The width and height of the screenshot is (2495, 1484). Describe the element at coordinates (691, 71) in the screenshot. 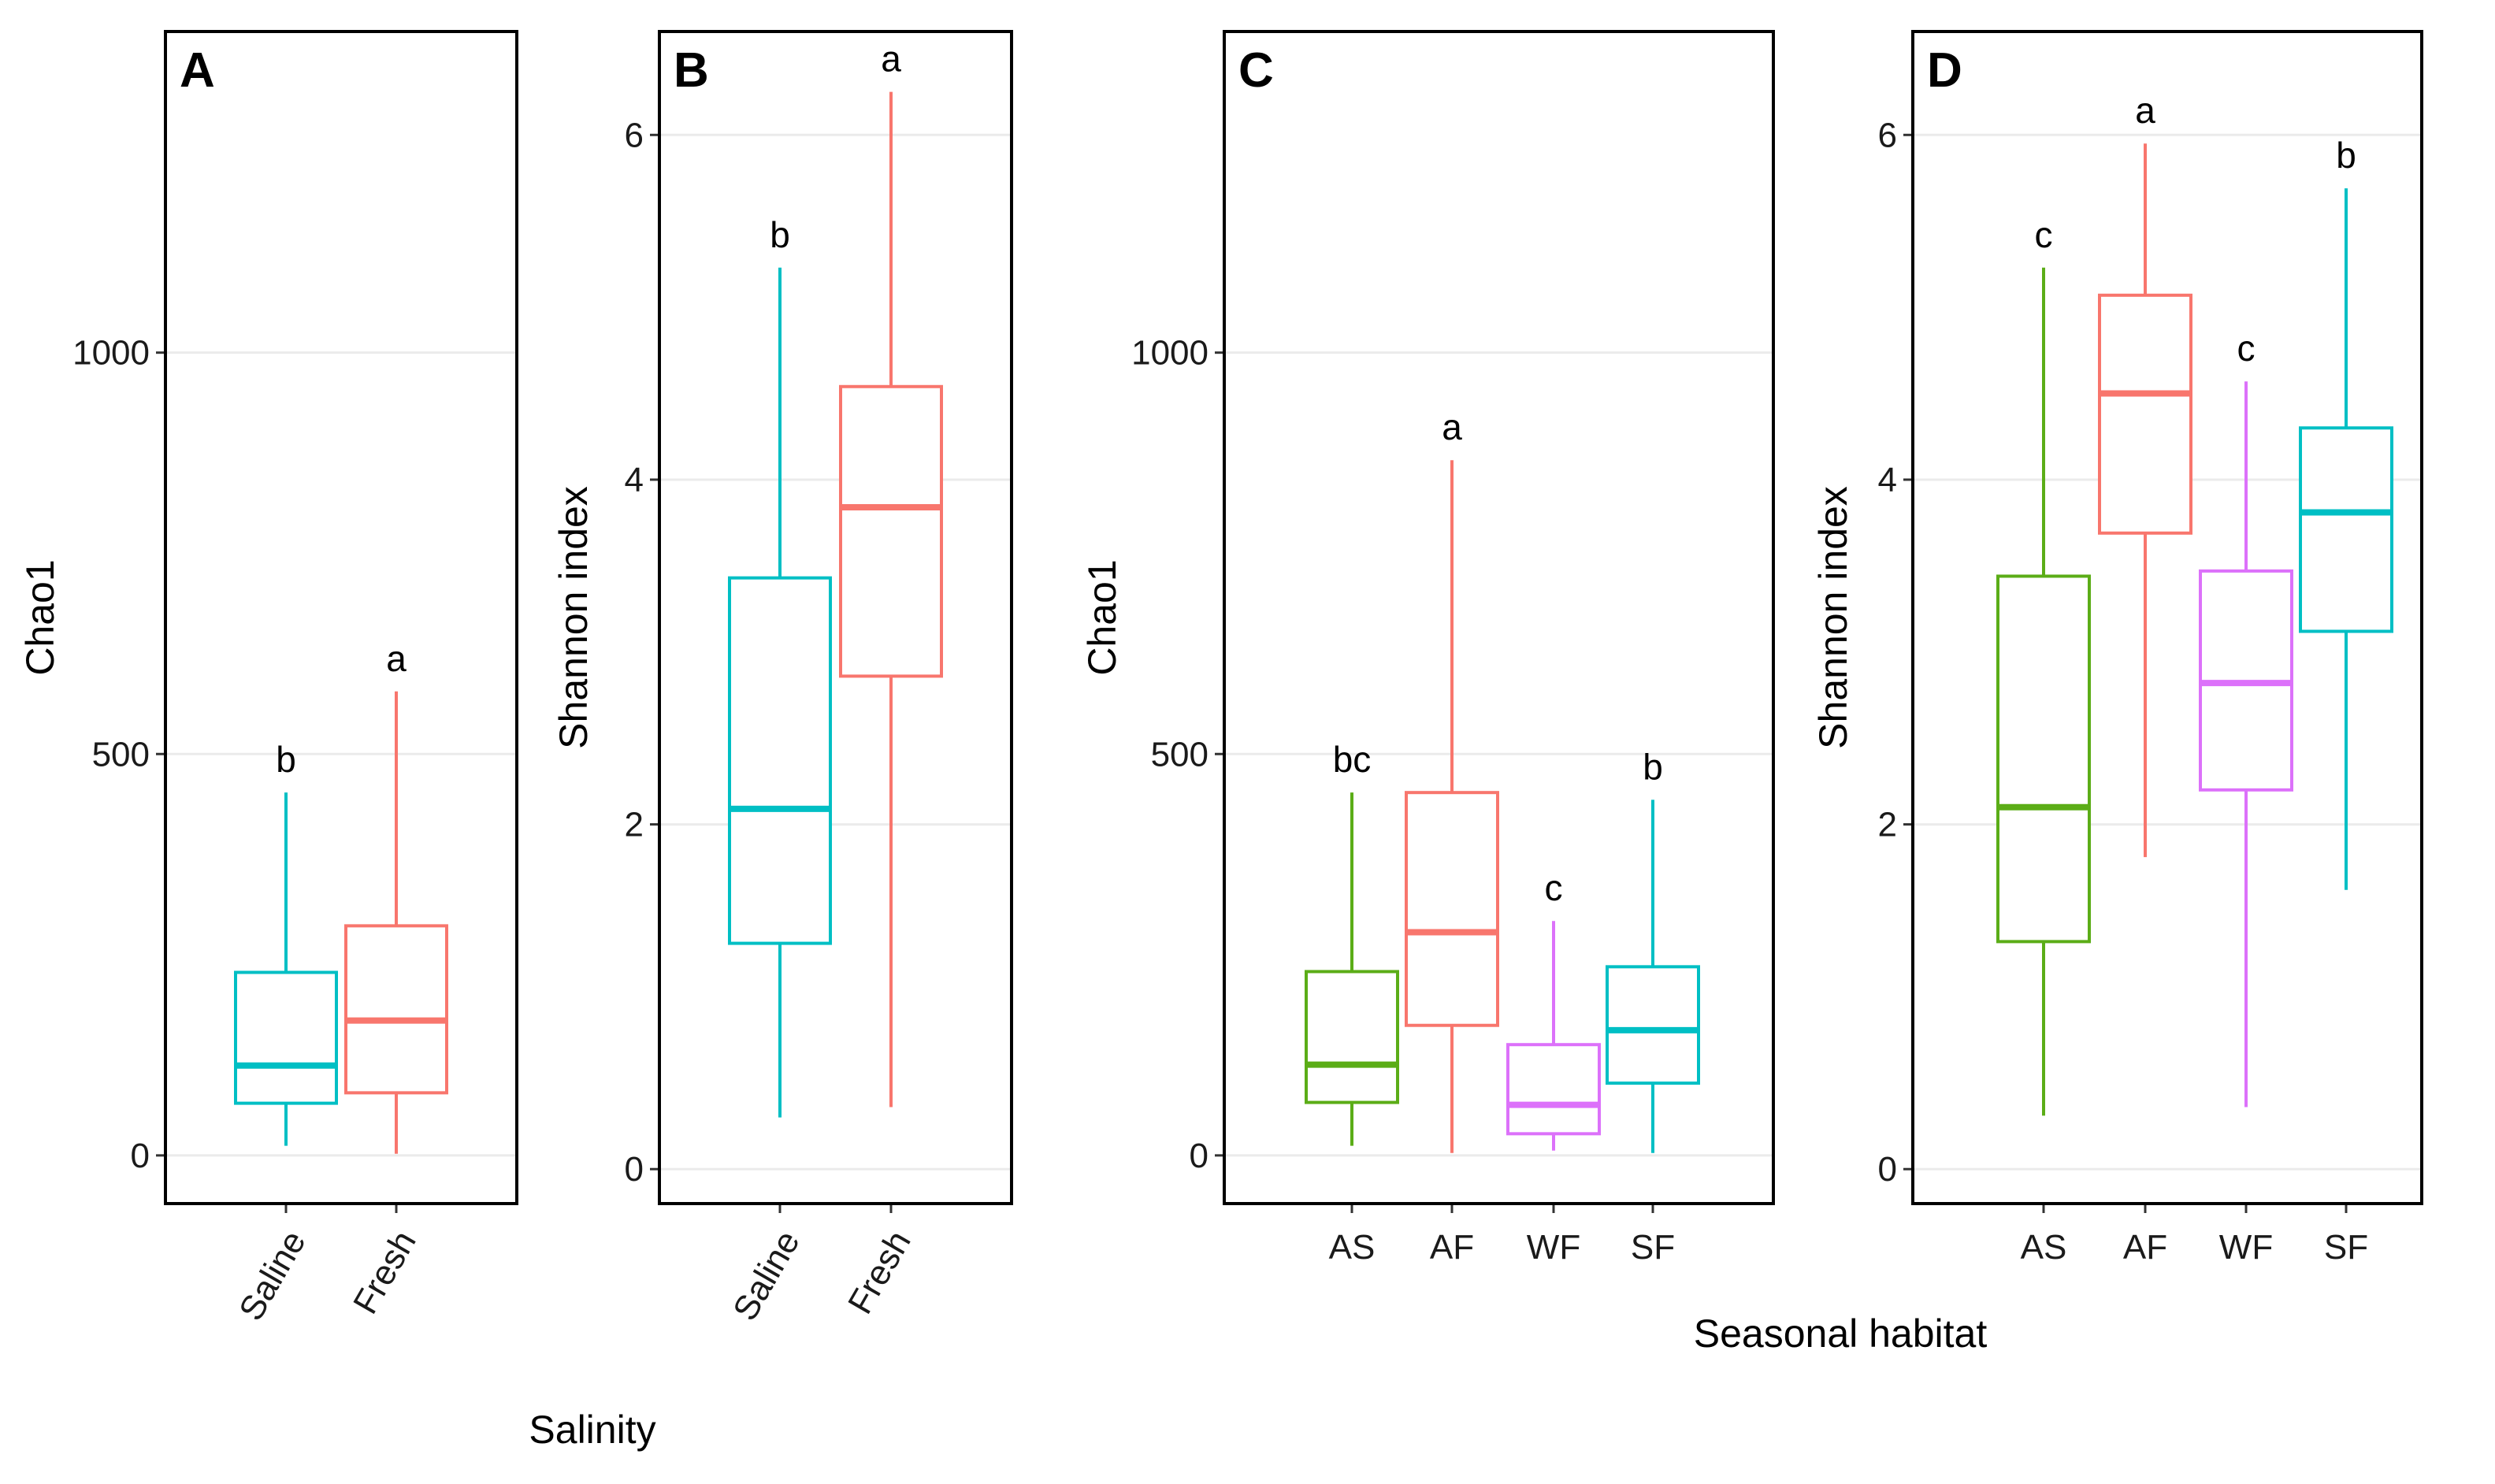

I see `panel-label: B` at that location.